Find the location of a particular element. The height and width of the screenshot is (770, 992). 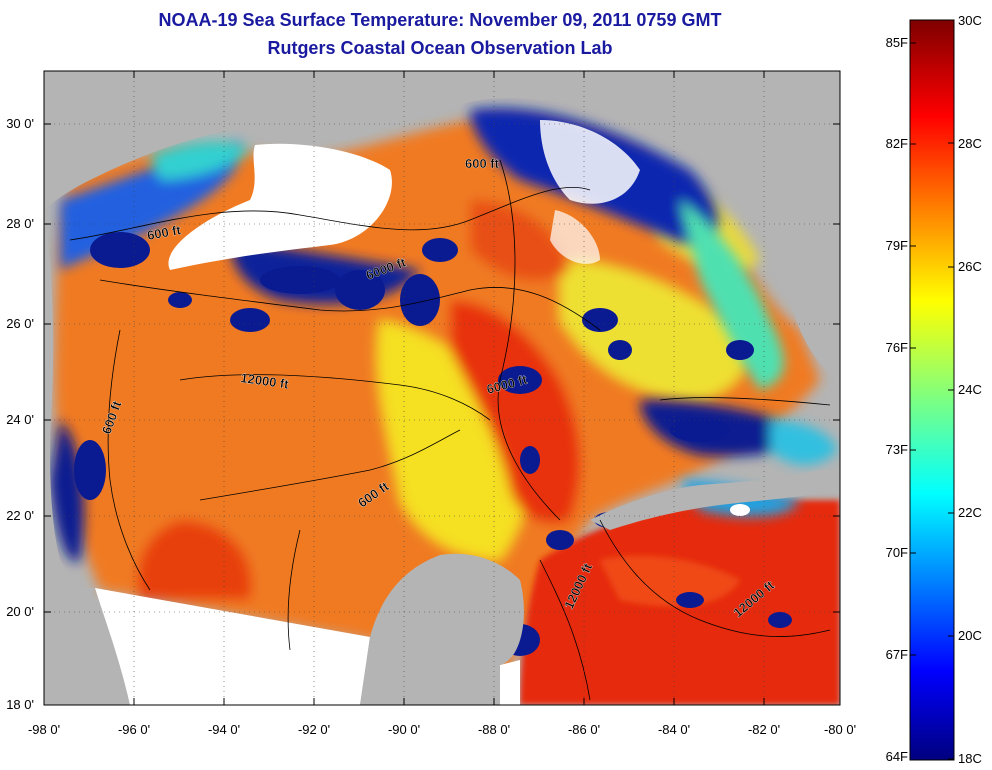

land-cuba is located at coordinates (715, 500).